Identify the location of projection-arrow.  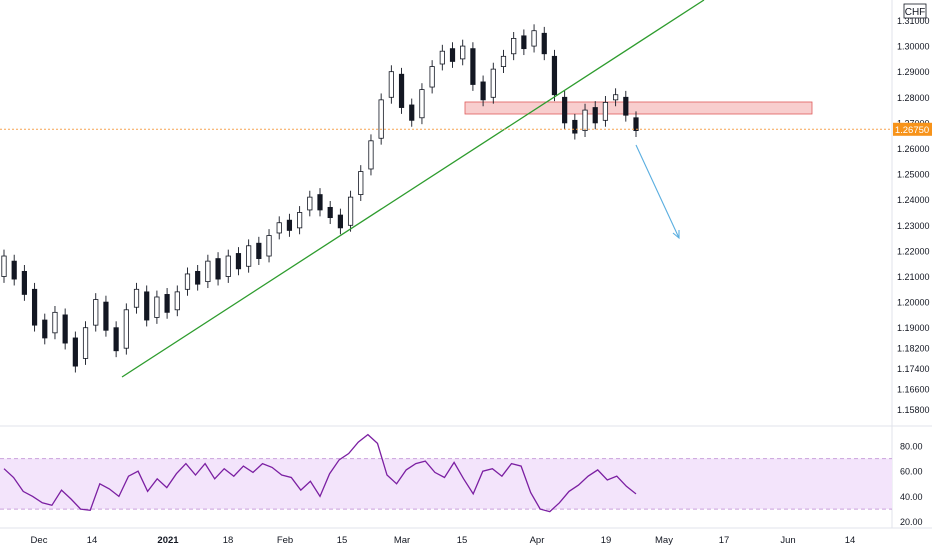
(657, 191).